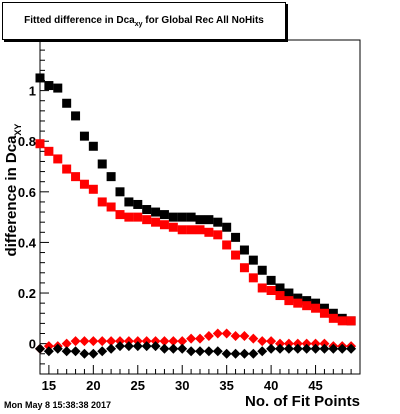 The width and height of the screenshot is (400, 414). I want to click on y-tick-label: 0.2, so click(27, 293).